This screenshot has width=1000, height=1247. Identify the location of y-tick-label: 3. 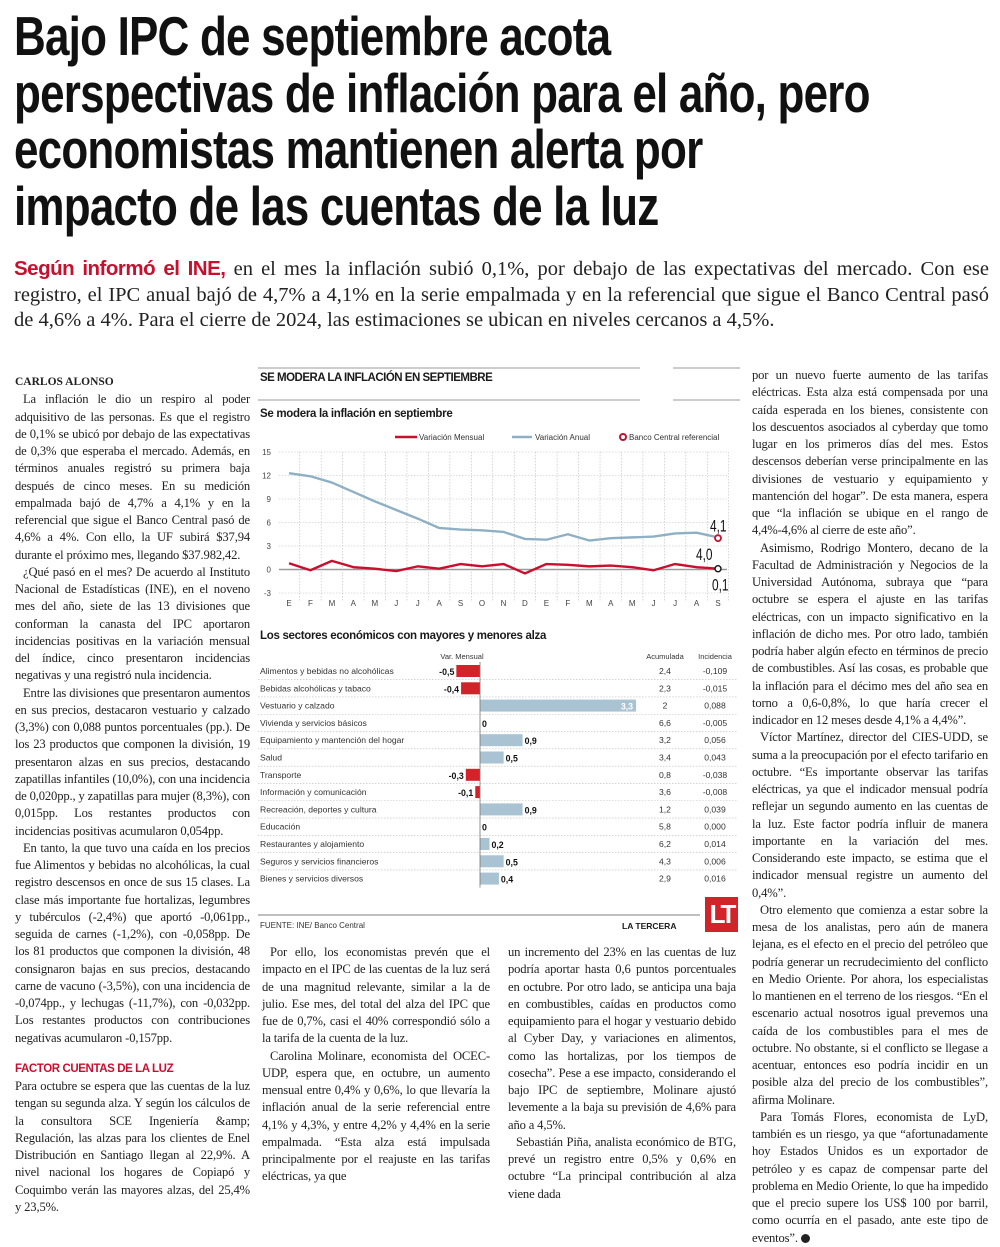
(269, 546).